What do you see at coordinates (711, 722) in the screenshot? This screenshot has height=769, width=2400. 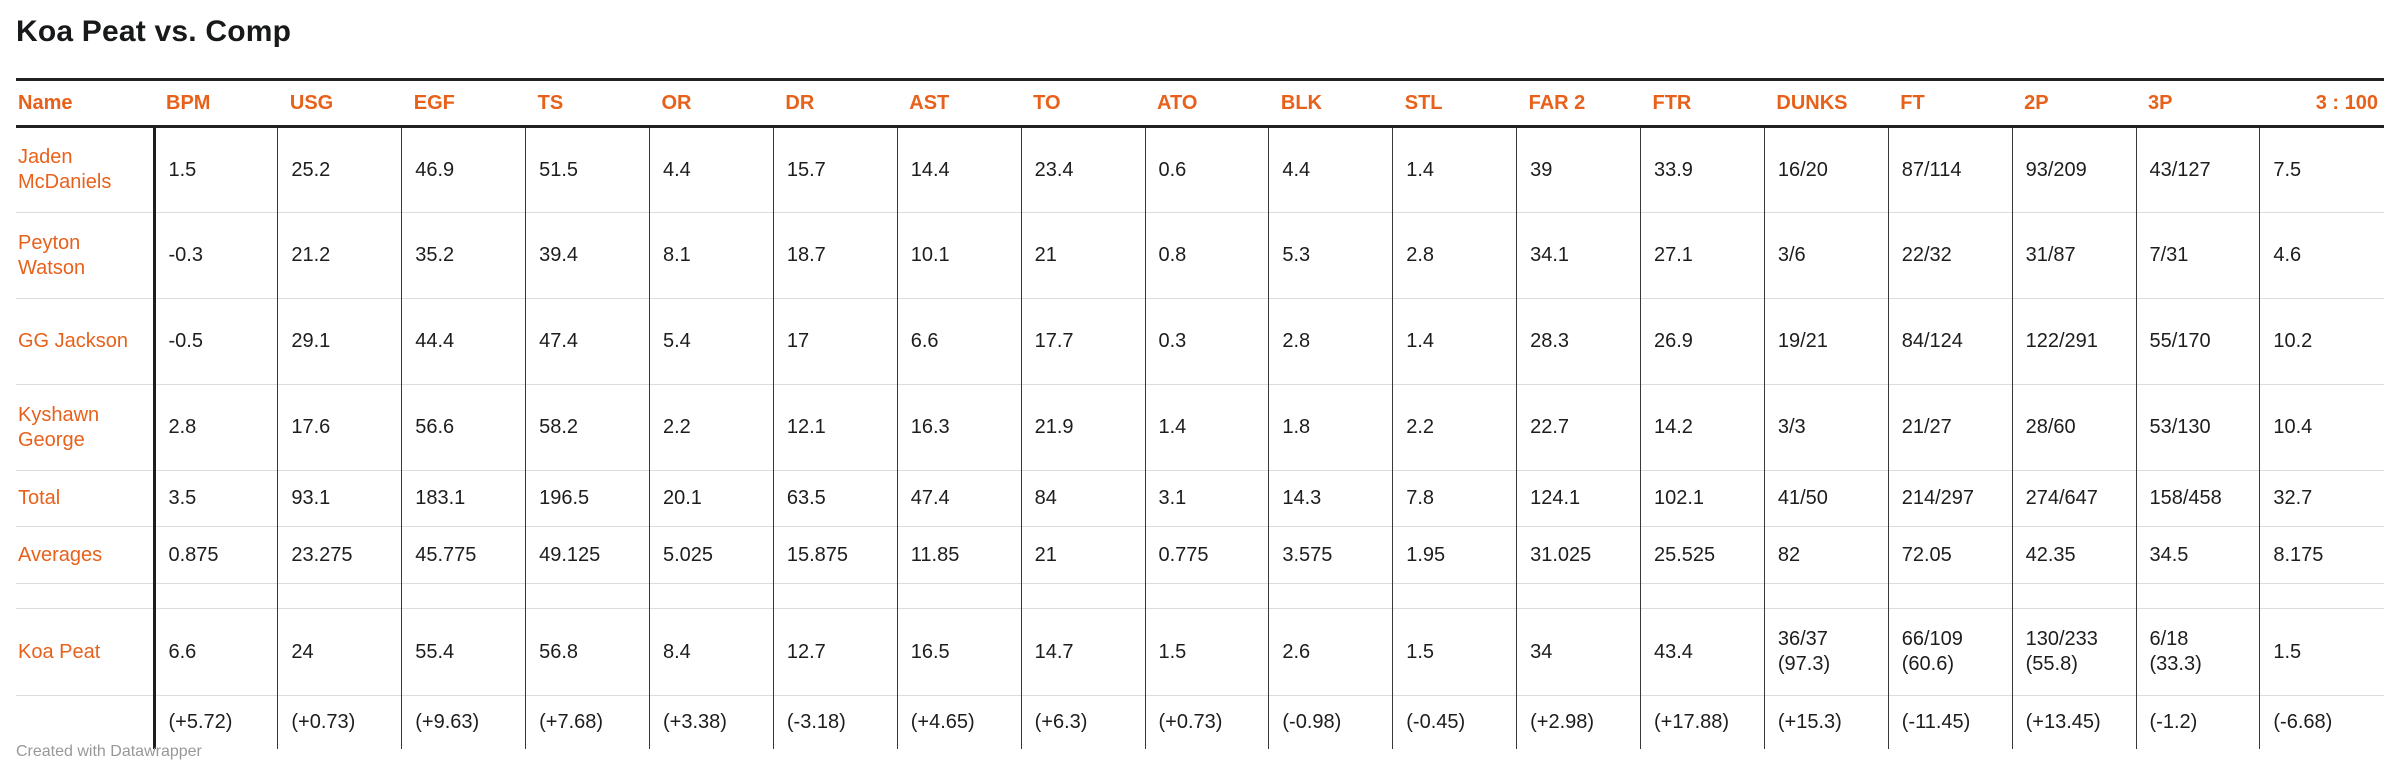 I see `stat-cell-or: (+3.38)` at bounding box center [711, 722].